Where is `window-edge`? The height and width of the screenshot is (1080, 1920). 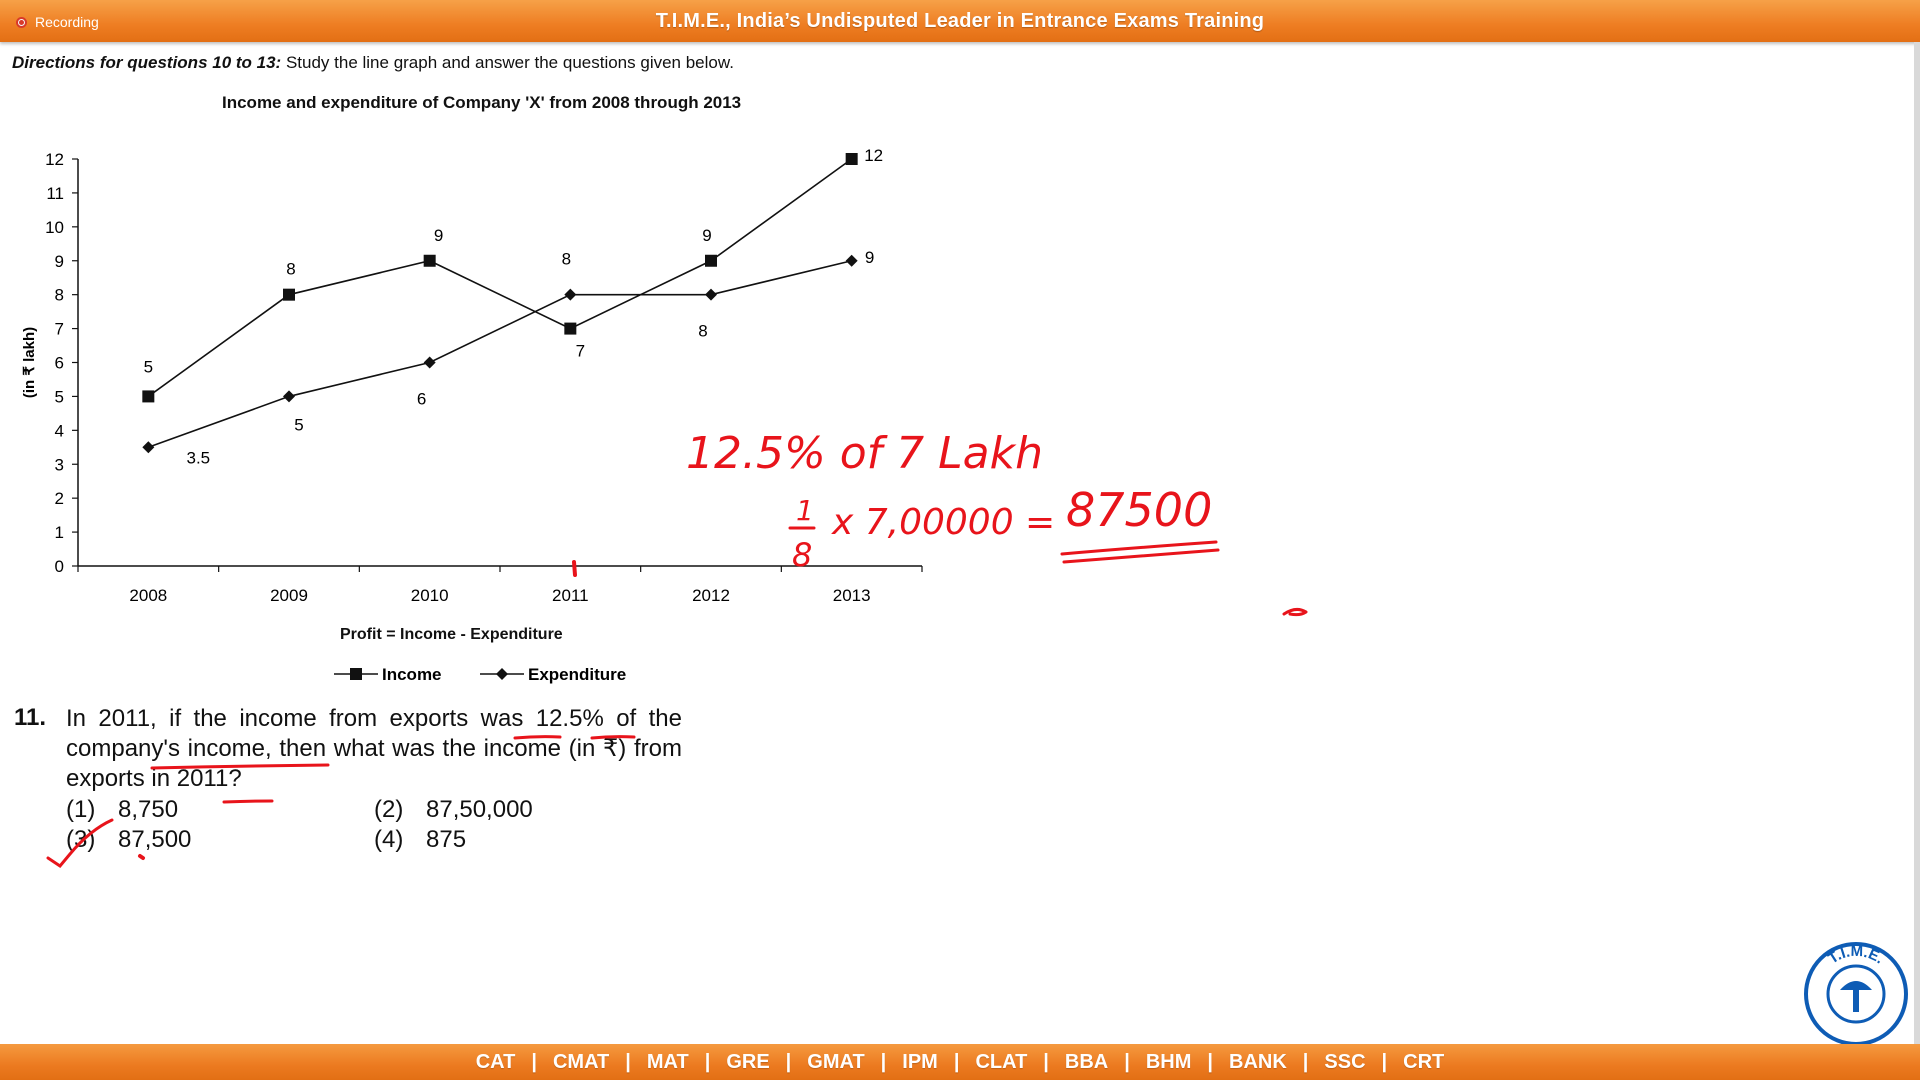
window-edge is located at coordinates (1917, 543).